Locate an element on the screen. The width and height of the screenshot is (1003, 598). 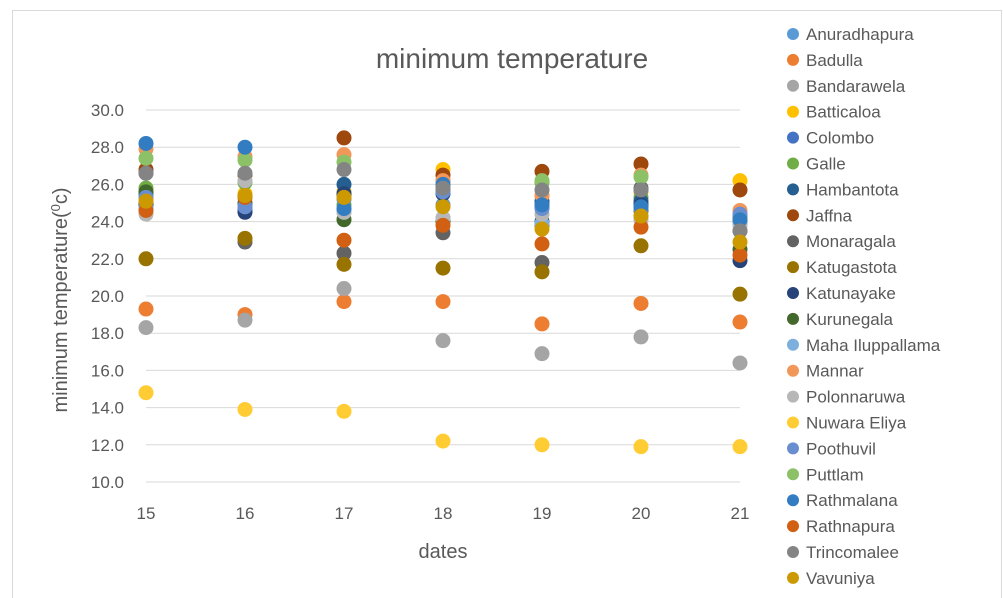
legend-label: Batticaloa is located at coordinates (843, 112).